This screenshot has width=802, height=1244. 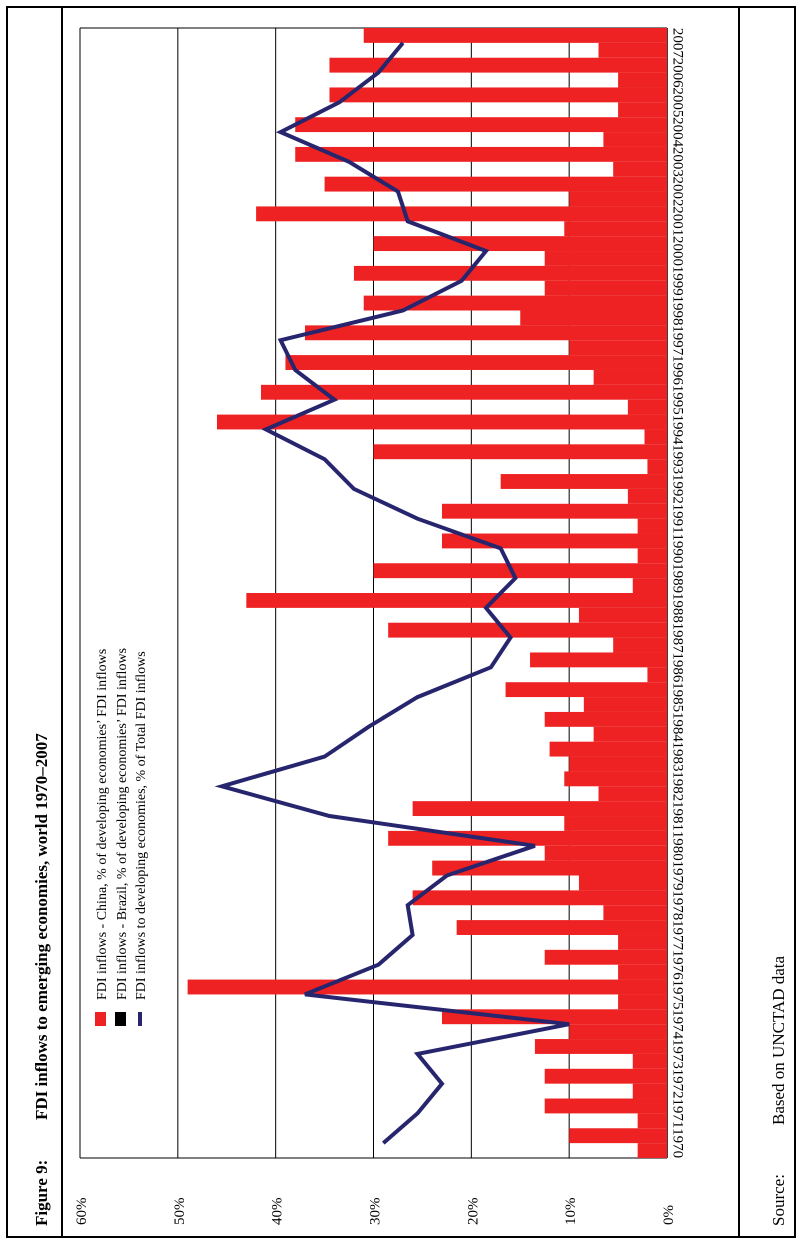 I want to click on y-tick-label: 10%, so click(x=571, y=1212).